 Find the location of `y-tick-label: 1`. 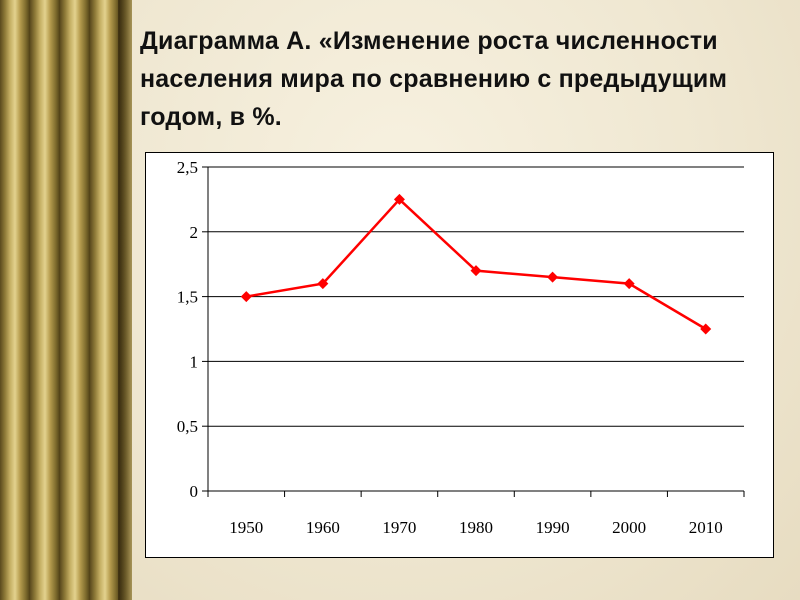

y-tick-label: 1 is located at coordinates (194, 361).